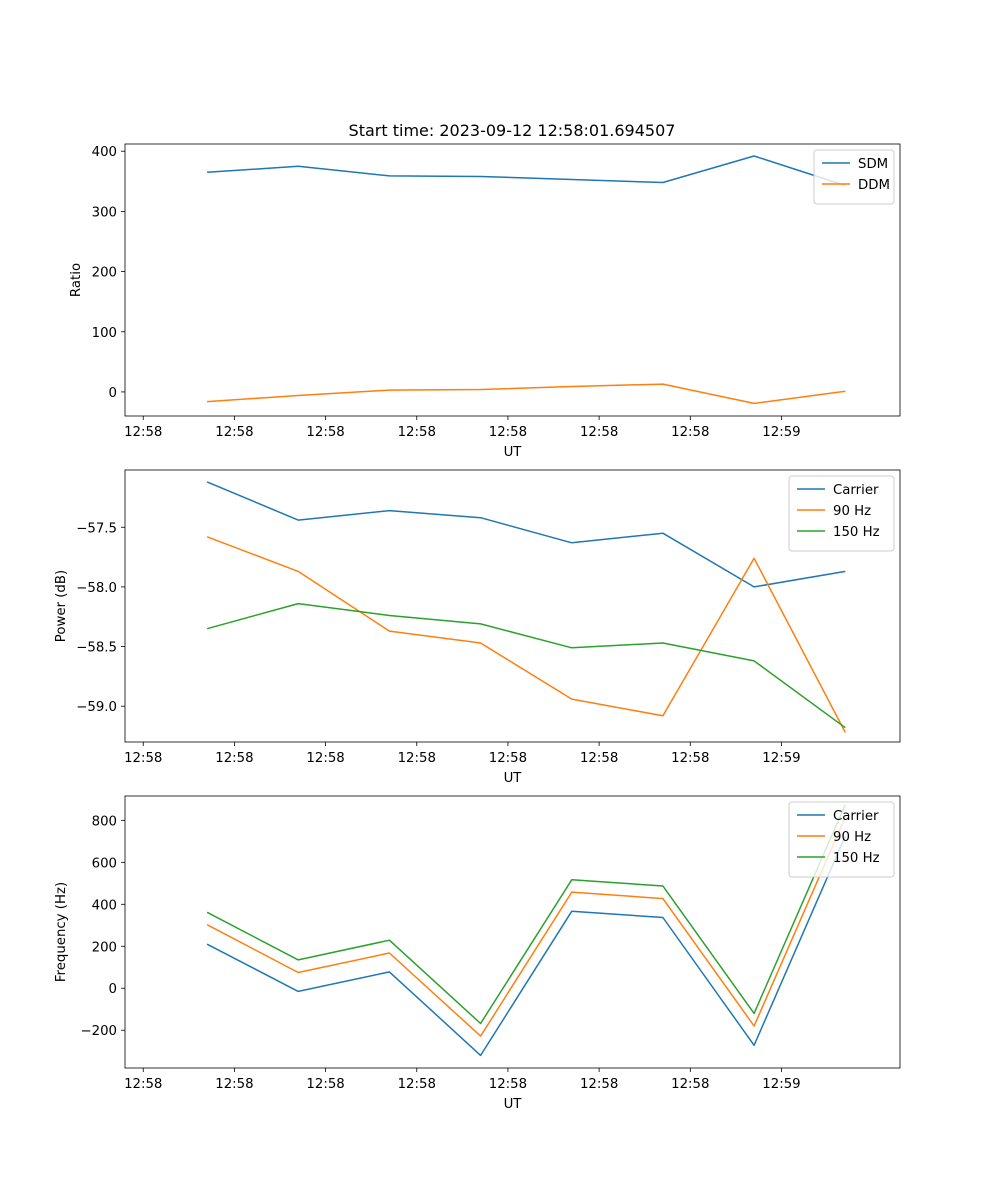 The height and width of the screenshot is (1200, 1000). What do you see at coordinates (856, 490) in the screenshot?
I see `power-legend-label: Carrier` at bounding box center [856, 490].